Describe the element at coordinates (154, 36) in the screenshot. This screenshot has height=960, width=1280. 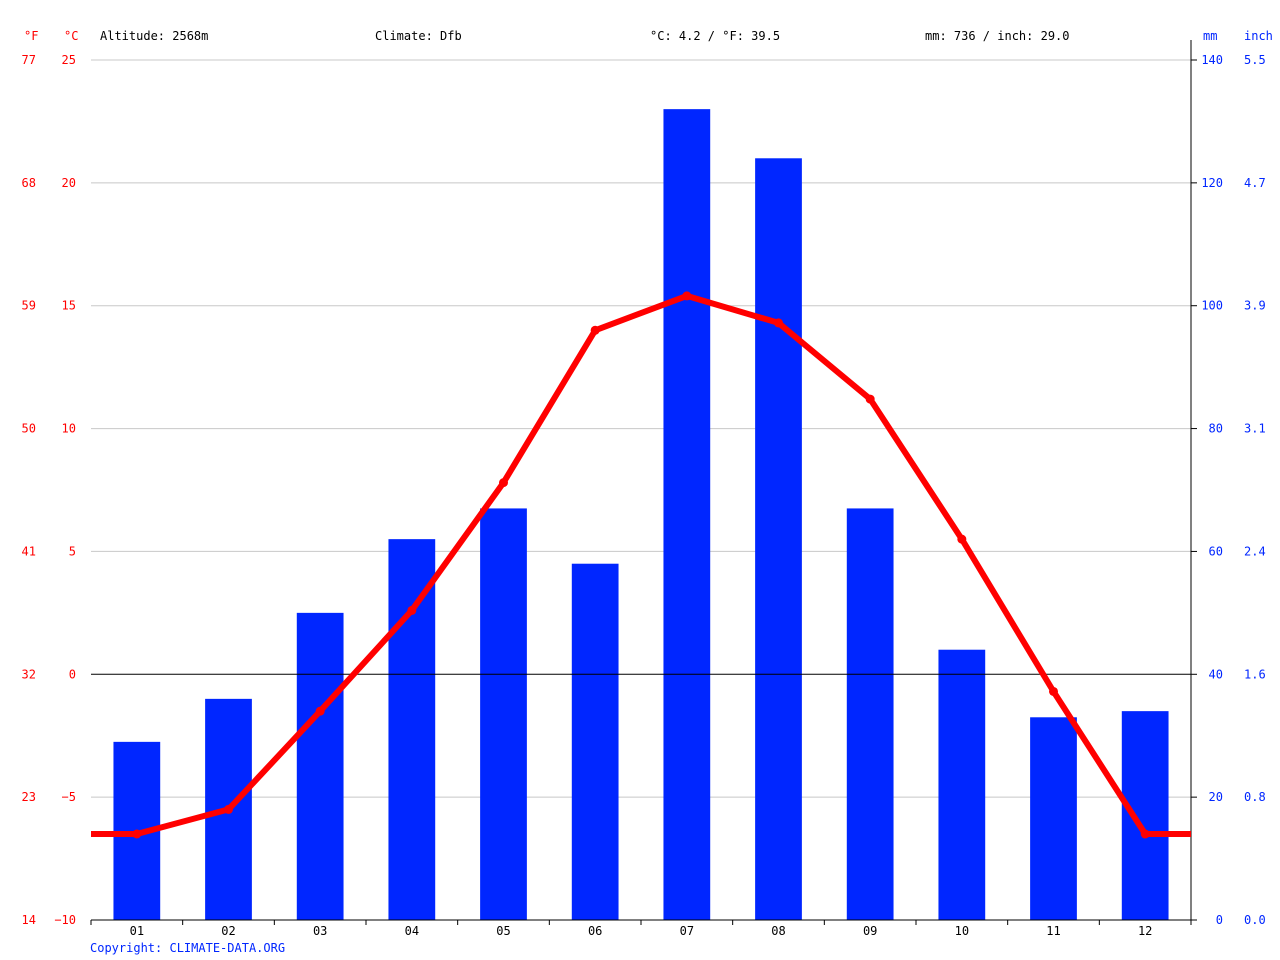
I see `altitude-label: Altitude: 2568m` at that location.